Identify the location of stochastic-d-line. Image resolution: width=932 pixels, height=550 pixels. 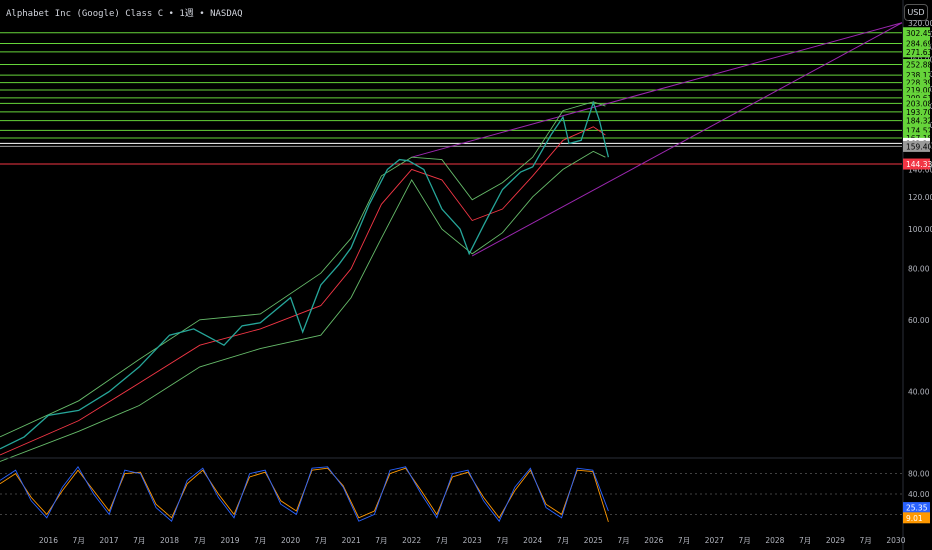
(304, 495).